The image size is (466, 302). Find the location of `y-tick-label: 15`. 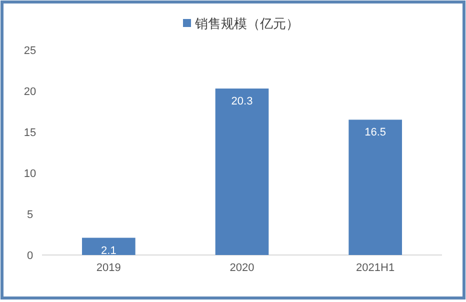

y-tick-label: 15 is located at coordinates (30, 133).